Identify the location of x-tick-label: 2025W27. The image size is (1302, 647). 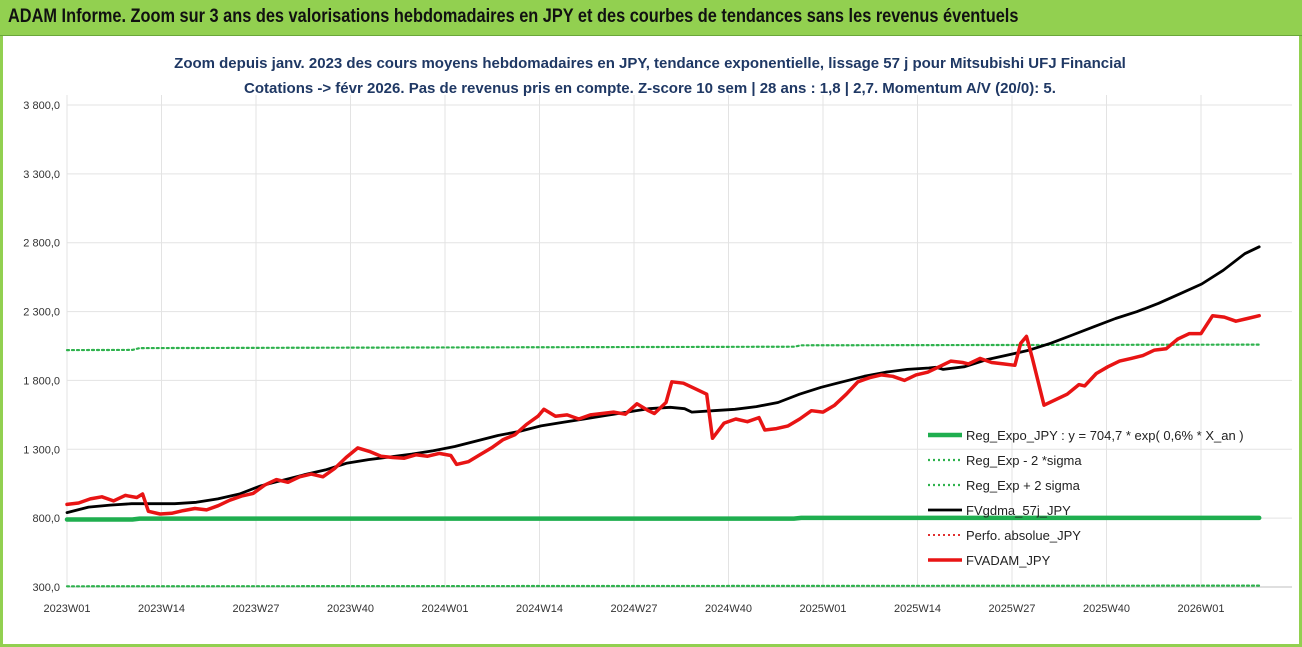
(1011, 609).